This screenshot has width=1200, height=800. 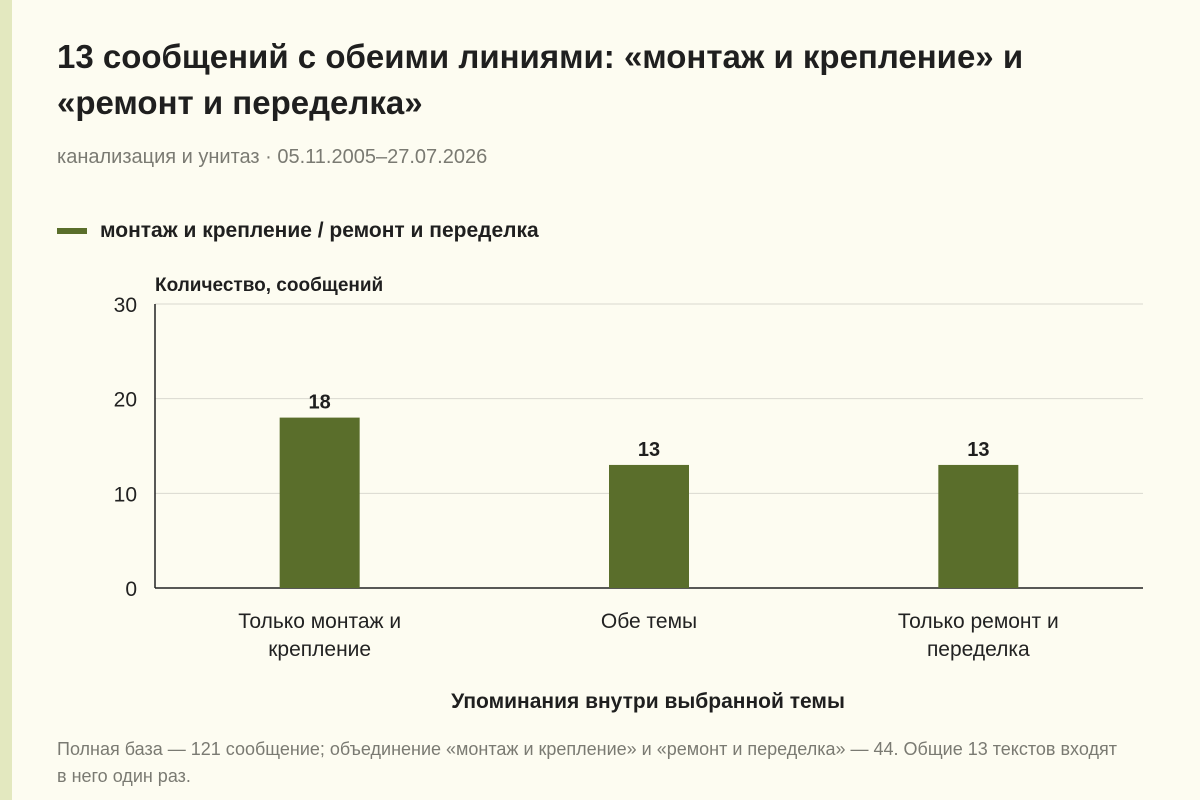 What do you see at coordinates (125, 400) in the screenshot?
I see `y-tick-label: 20` at bounding box center [125, 400].